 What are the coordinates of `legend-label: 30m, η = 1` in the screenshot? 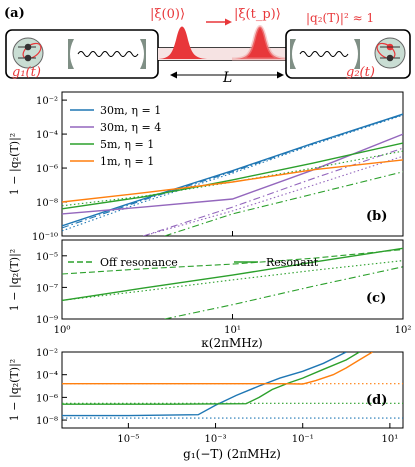 It's located at (130, 110).